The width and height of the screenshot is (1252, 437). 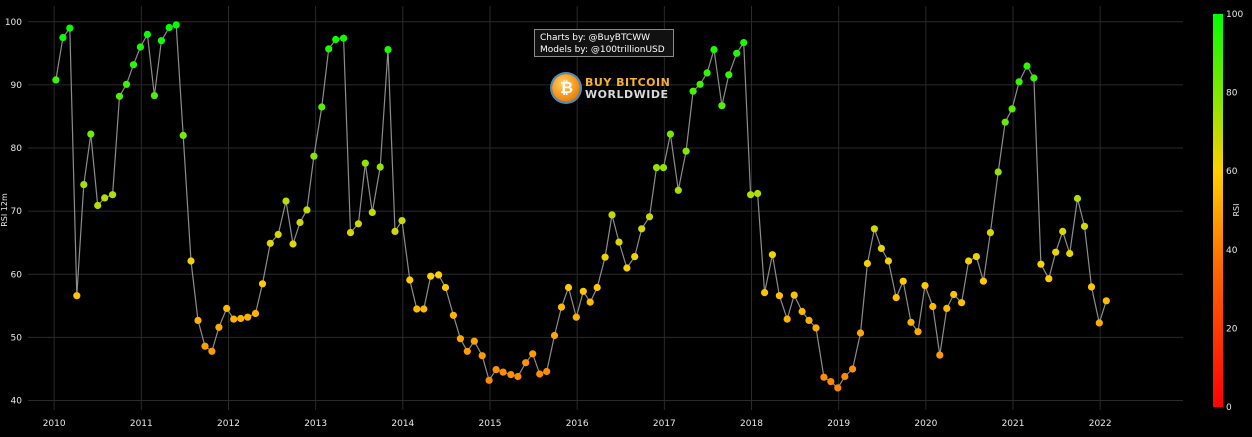 I want to click on x-tick-label: 2010, so click(x=54, y=424).